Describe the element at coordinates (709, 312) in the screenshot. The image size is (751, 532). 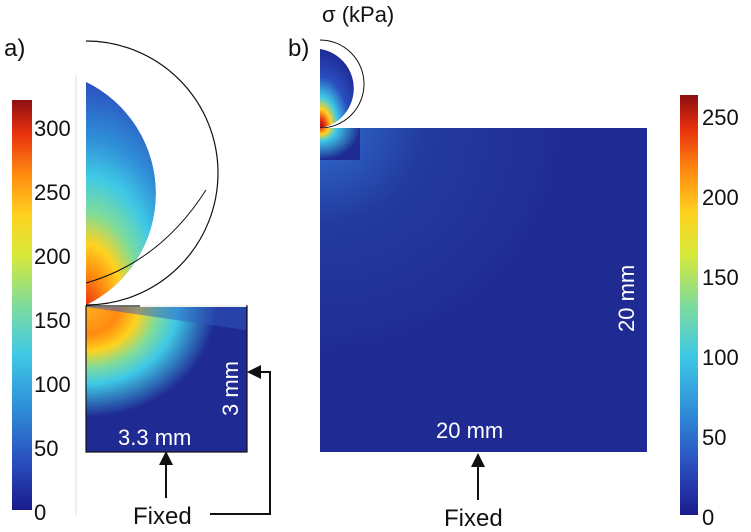
I see `right-colorbar: 0 50 100 150 200 250` at that location.